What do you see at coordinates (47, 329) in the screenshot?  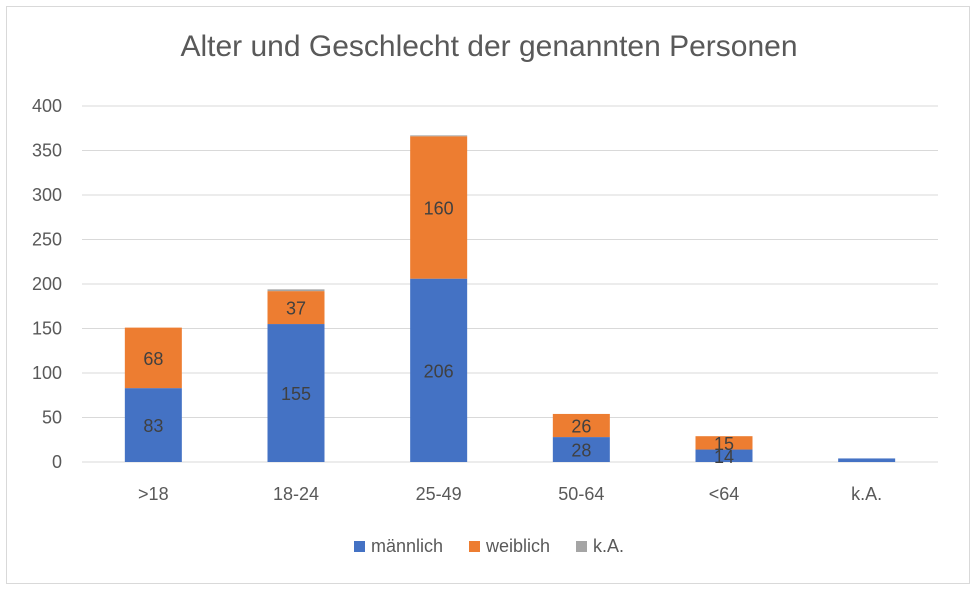 I see `y-tick-label-150: 150` at bounding box center [47, 329].